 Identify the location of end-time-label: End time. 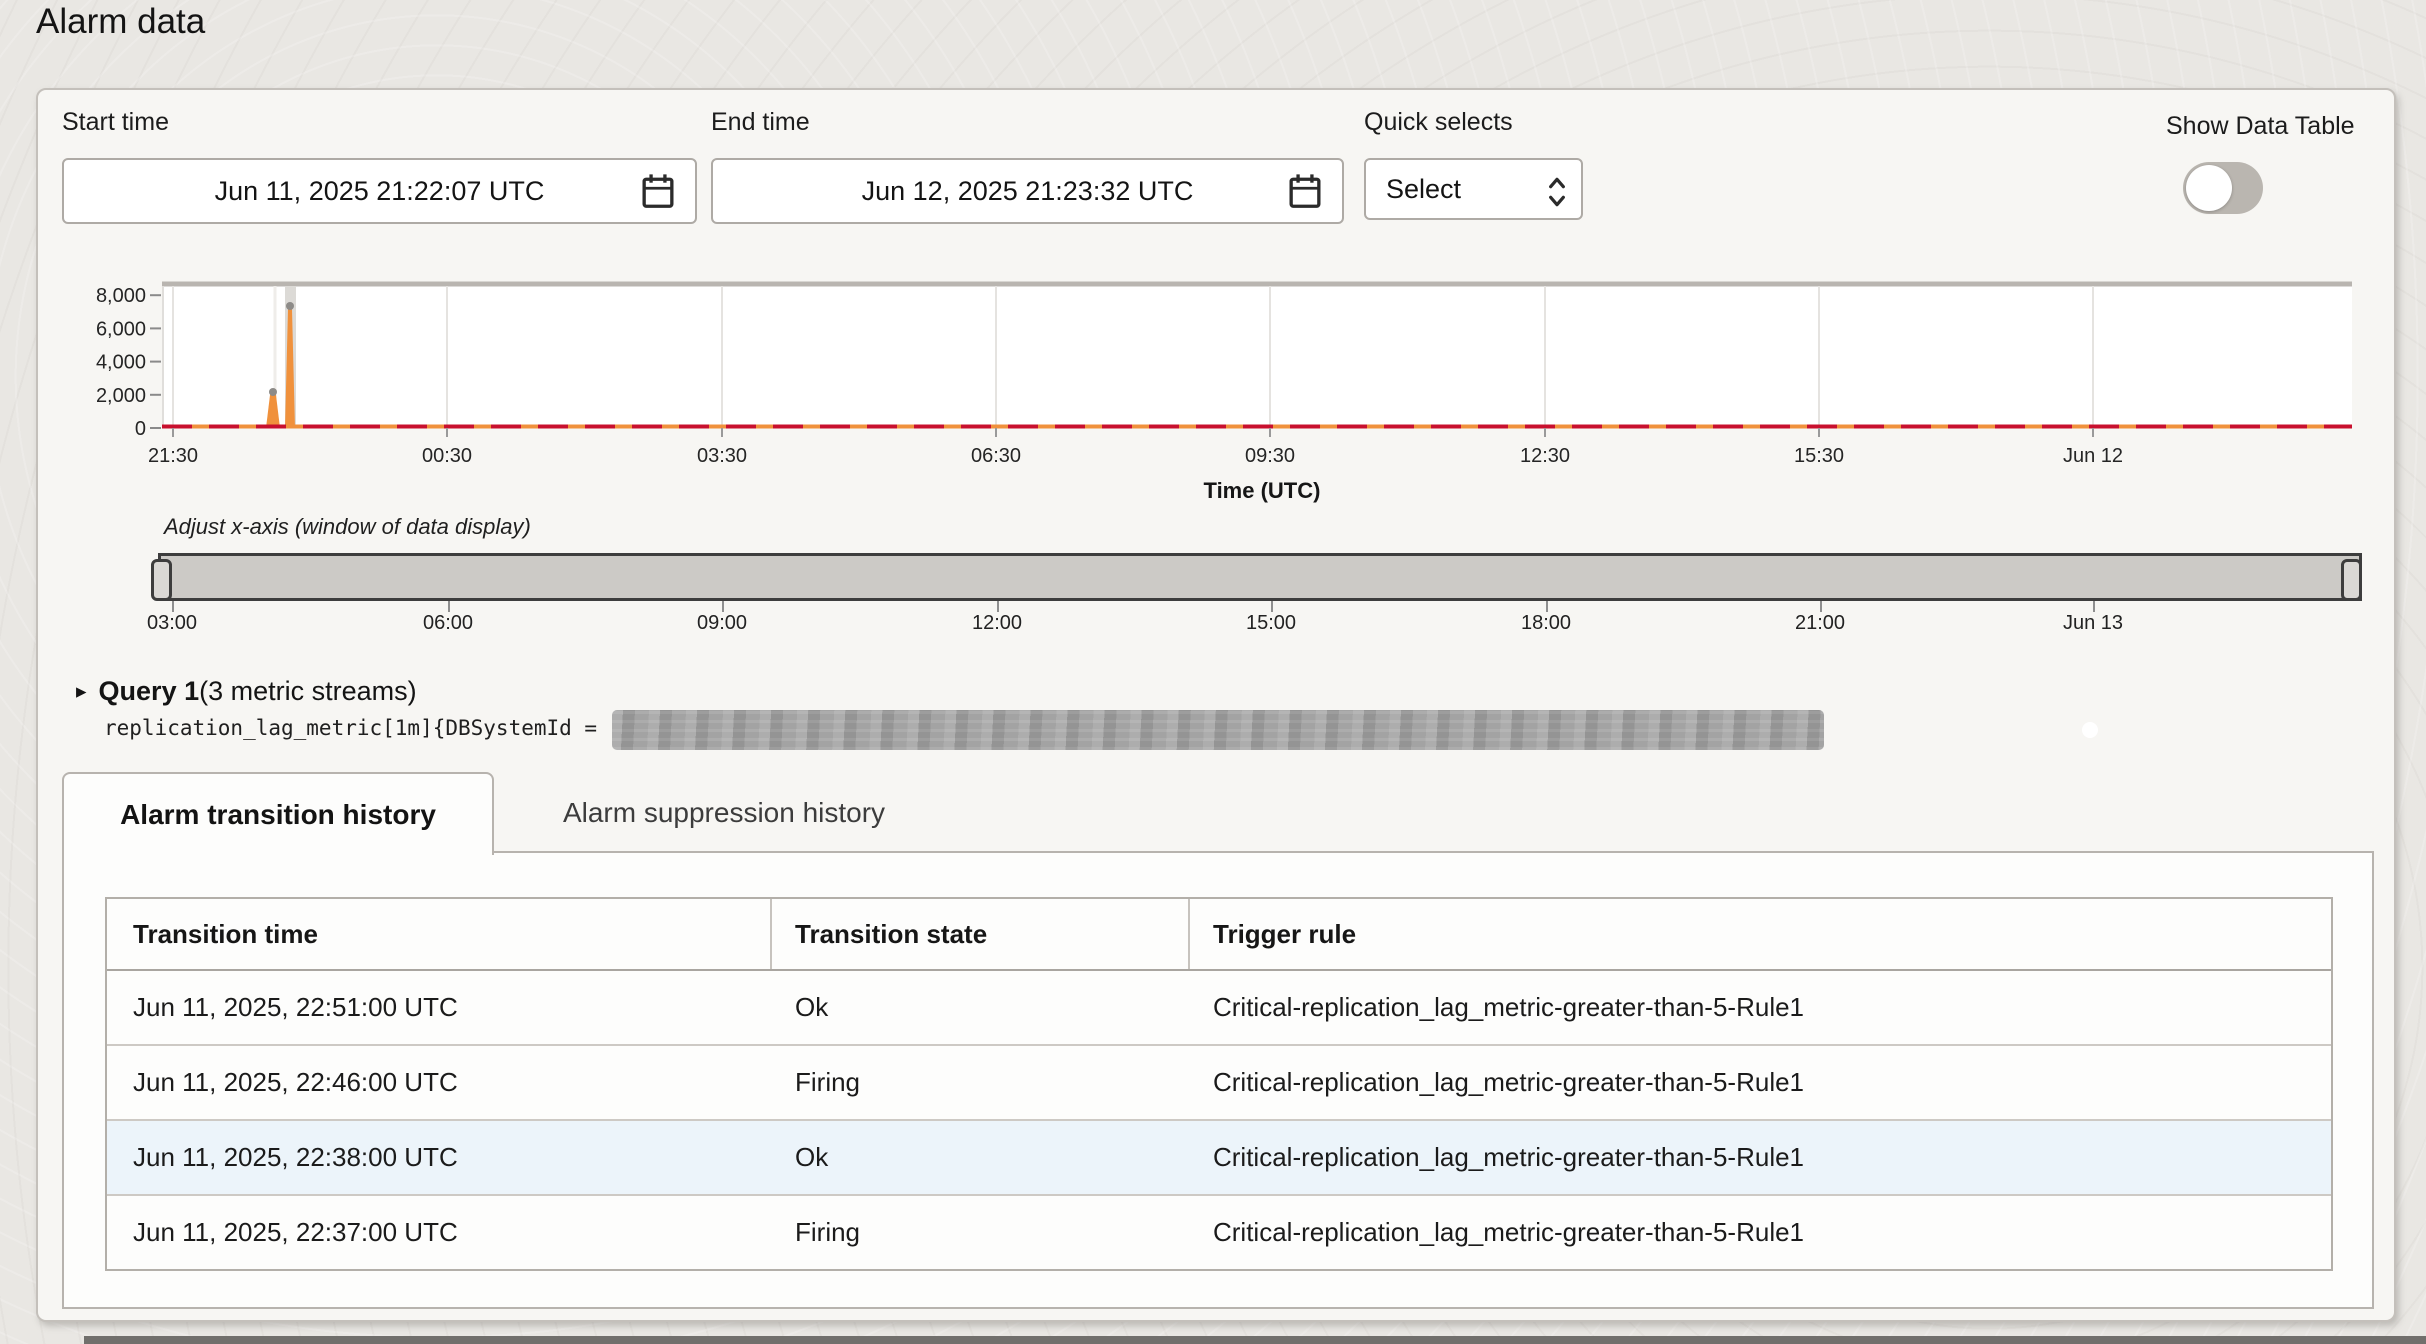
(760, 122).